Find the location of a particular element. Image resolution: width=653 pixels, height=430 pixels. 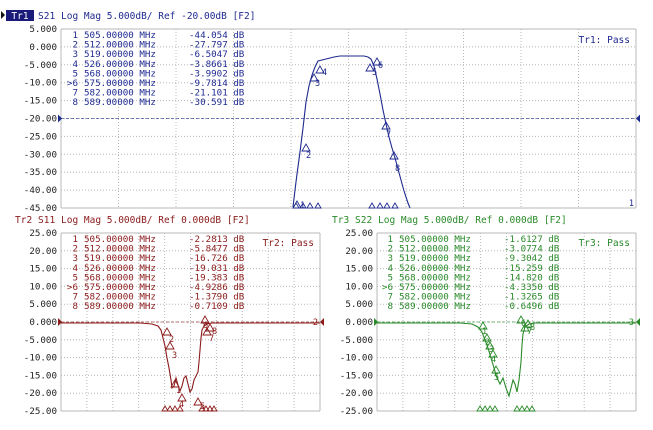

marker-frequency: 519.00000 MHz is located at coordinates (120, 258).